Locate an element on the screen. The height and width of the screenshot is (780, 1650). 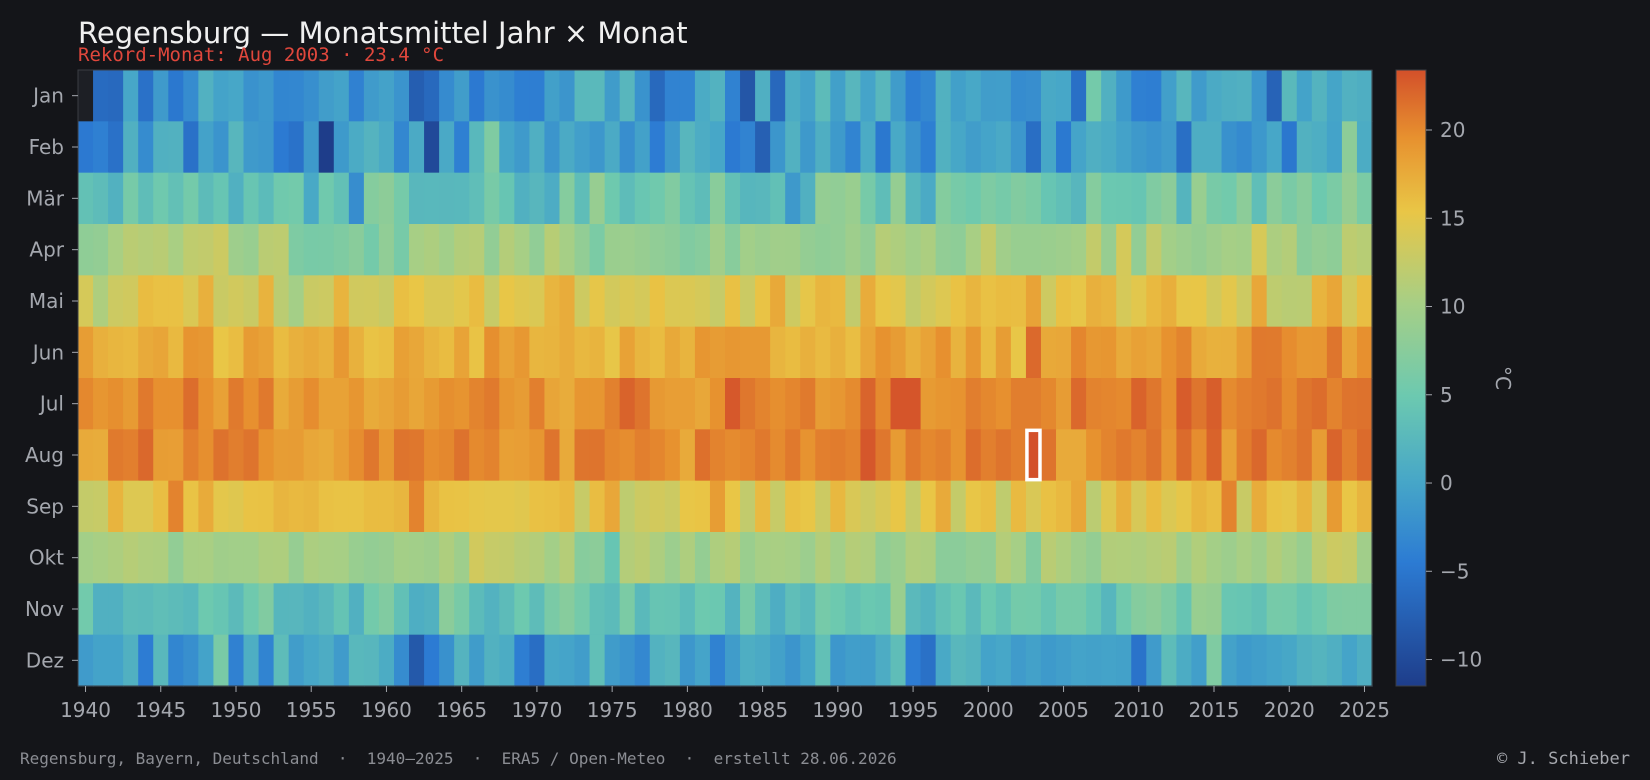
x-tick-label: 2020 is located at coordinates (1289, 710).